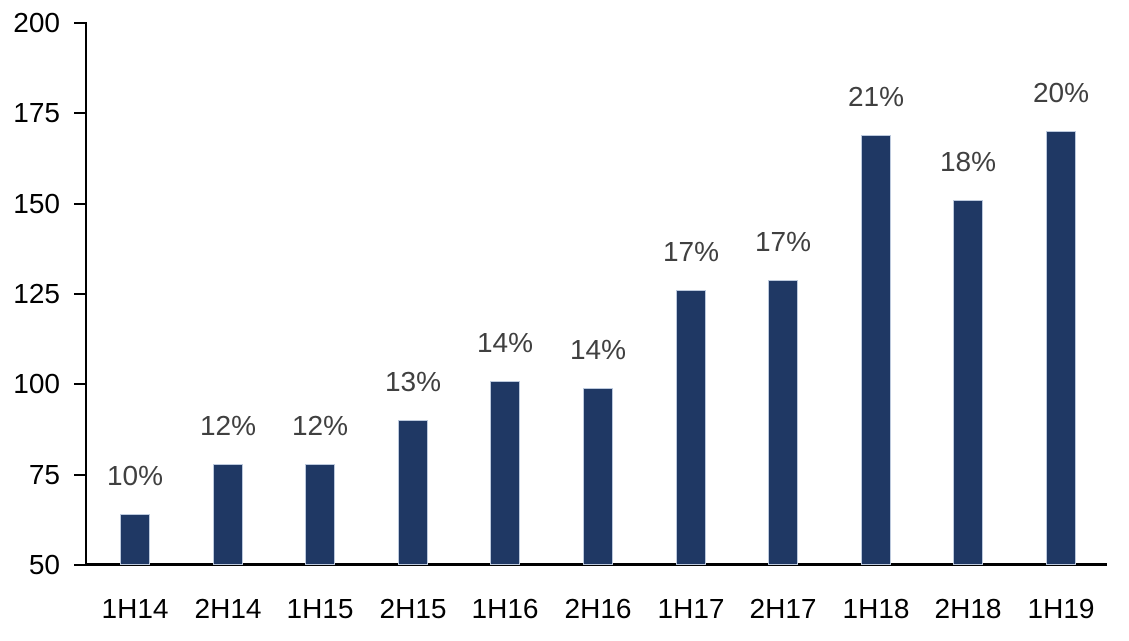 The width and height of the screenshot is (1129, 641). What do you see at coordinates (36, 112) in the screenshot?
I see `y-axis-tick-label: 175` at bounding box center [36, 112].